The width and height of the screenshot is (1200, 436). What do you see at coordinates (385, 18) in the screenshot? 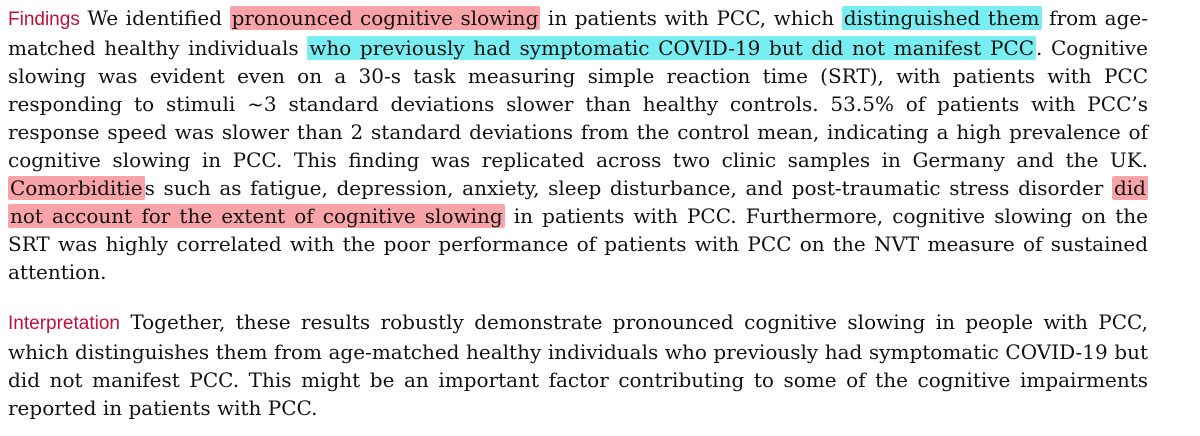
I see `highlighted-text-red: pronounced cognitive slowing` at bounding box center [385, 18].